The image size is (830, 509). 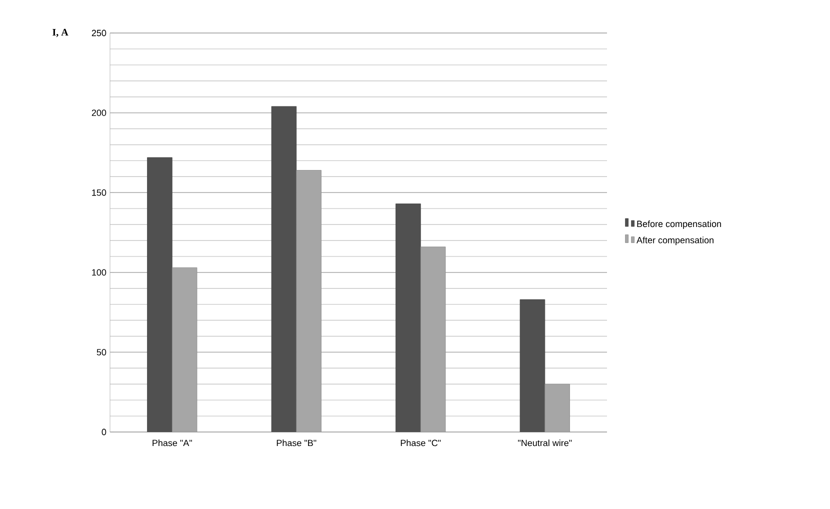 I want to click on y-axis-title: I, A, so click(x=60, y=33).